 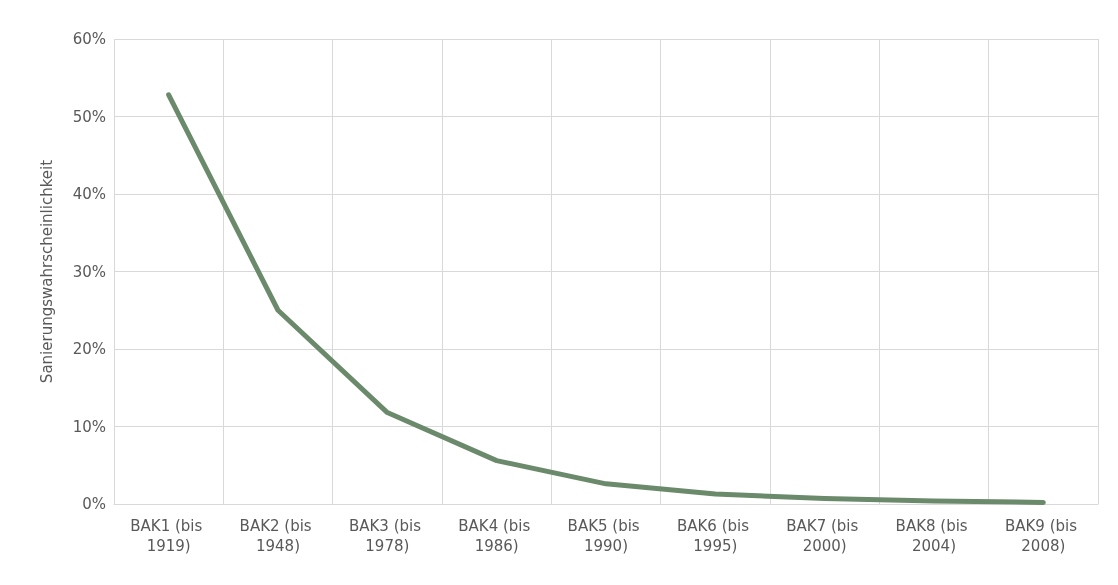 I want to click on y-tick-label: 30%, so click(x=89, y=271).